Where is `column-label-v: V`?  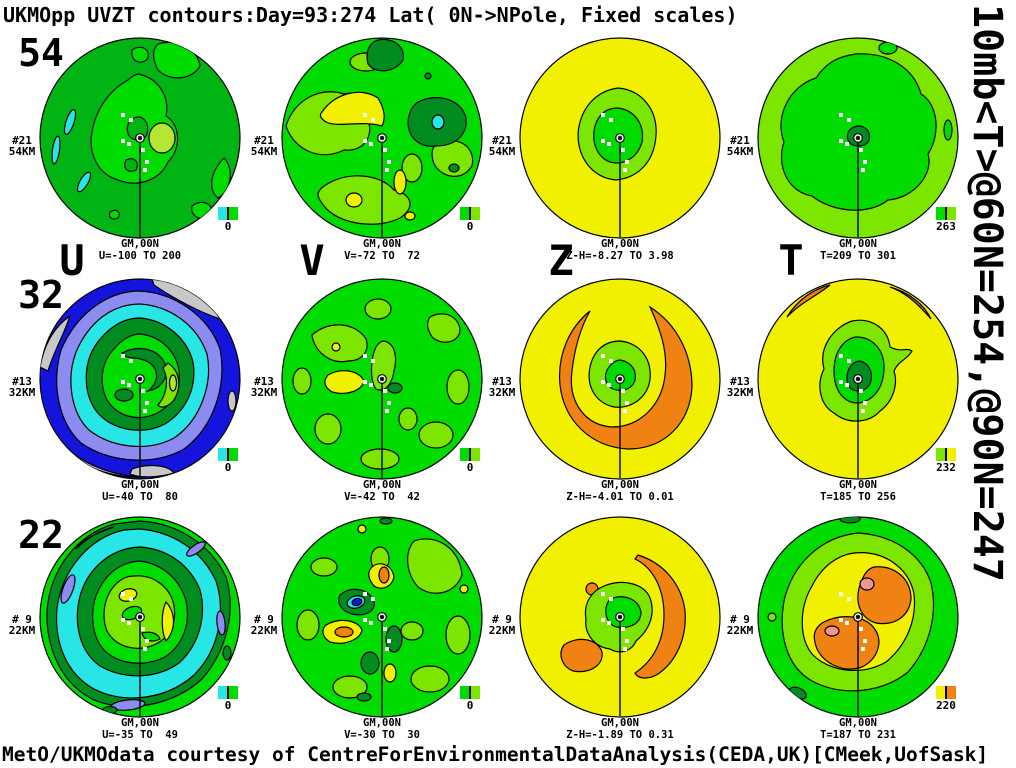
column-label-v: V is located at coordinates (312, 260).